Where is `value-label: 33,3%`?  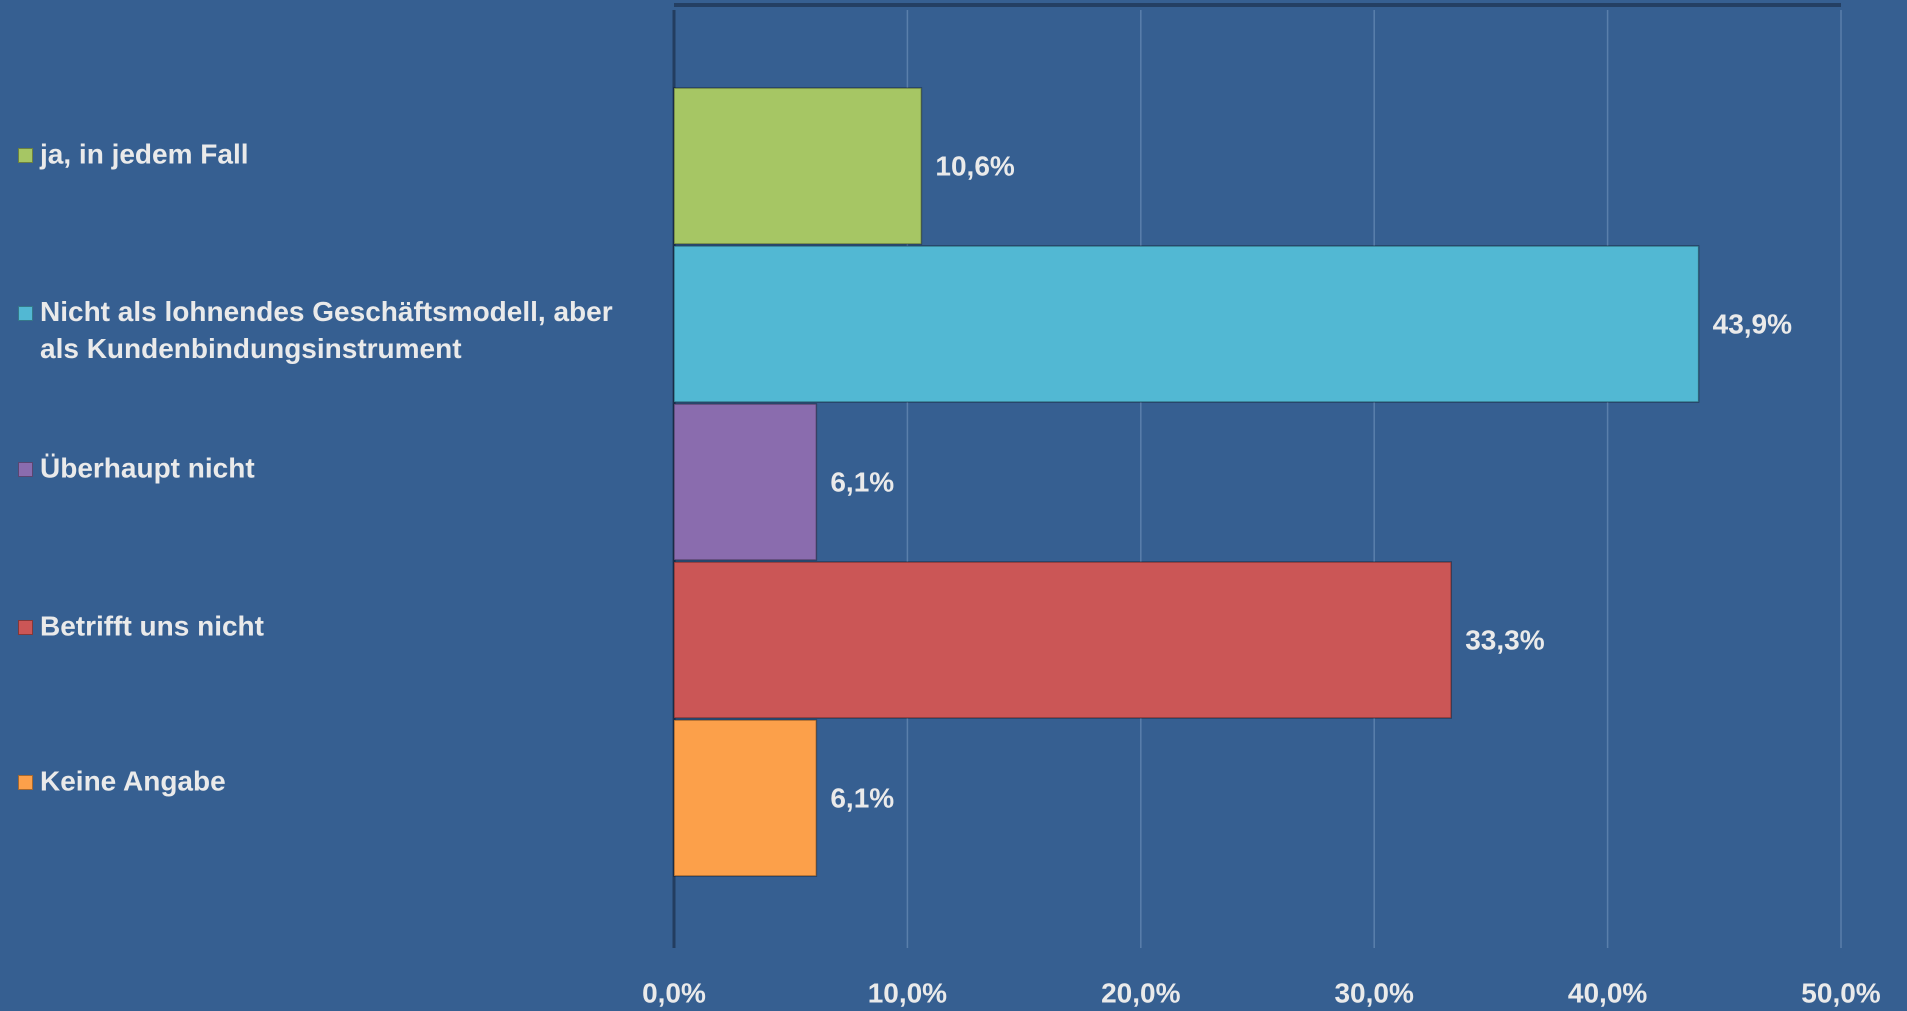
value-label: 33,3% is located at coordinates (1504, 639).